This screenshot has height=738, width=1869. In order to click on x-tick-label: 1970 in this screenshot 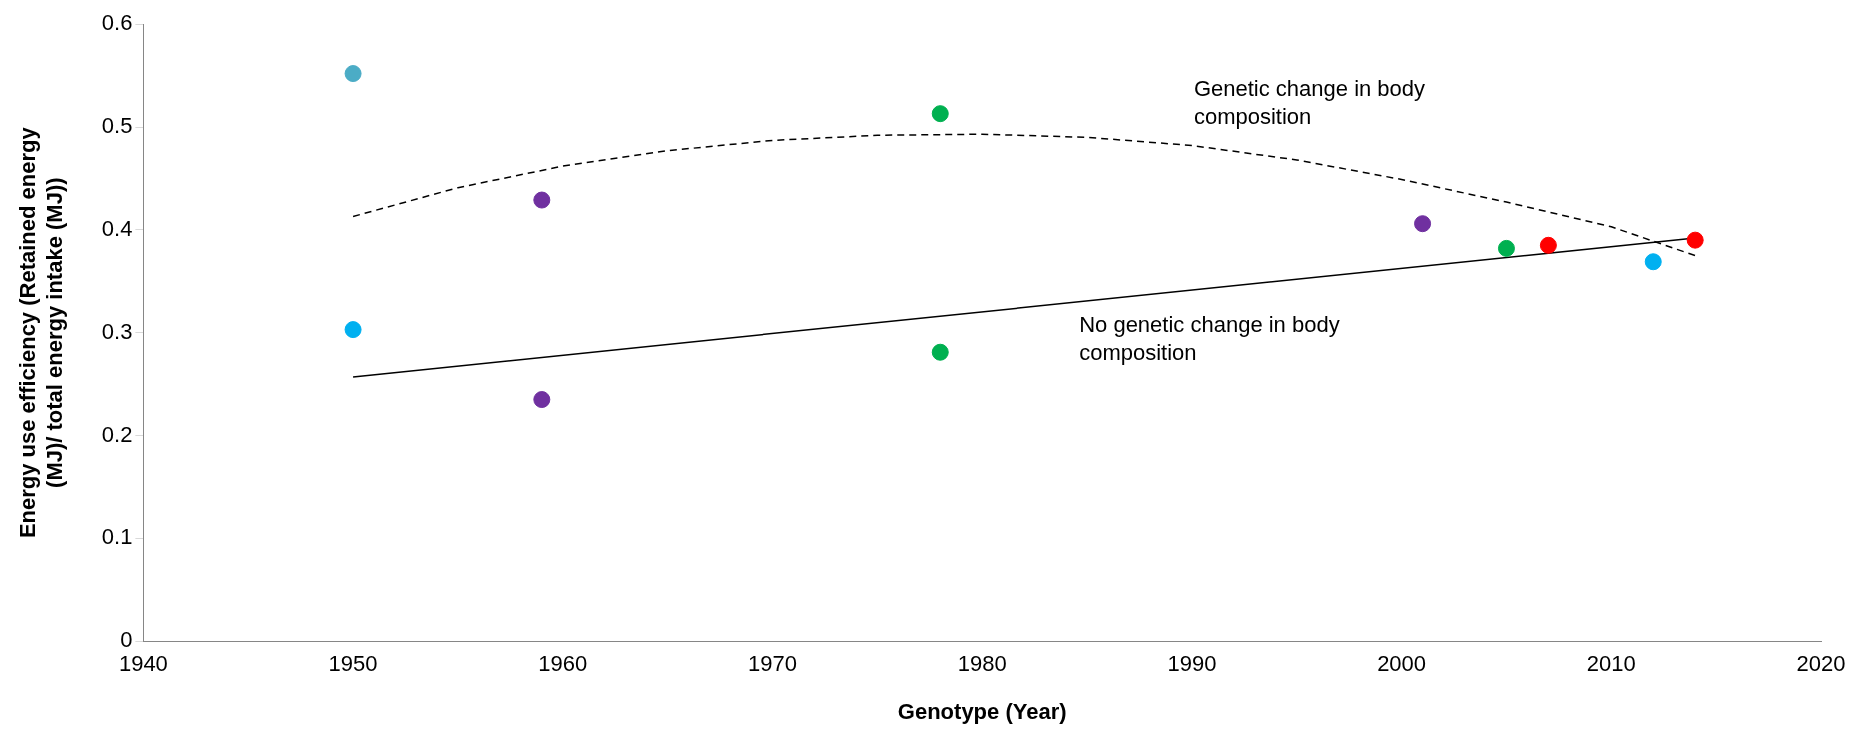, I will do `click(772, 664)`.